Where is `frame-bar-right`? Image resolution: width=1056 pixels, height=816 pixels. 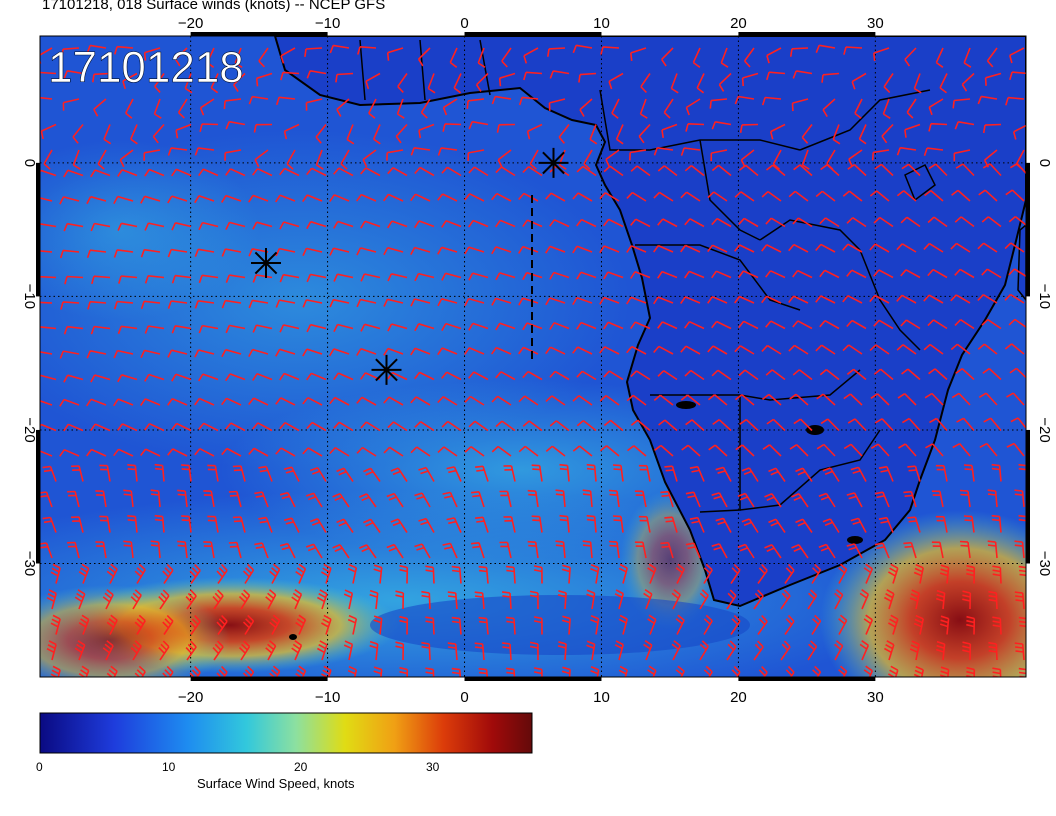
frame-bar-right is located at coordinates (1028, 229).